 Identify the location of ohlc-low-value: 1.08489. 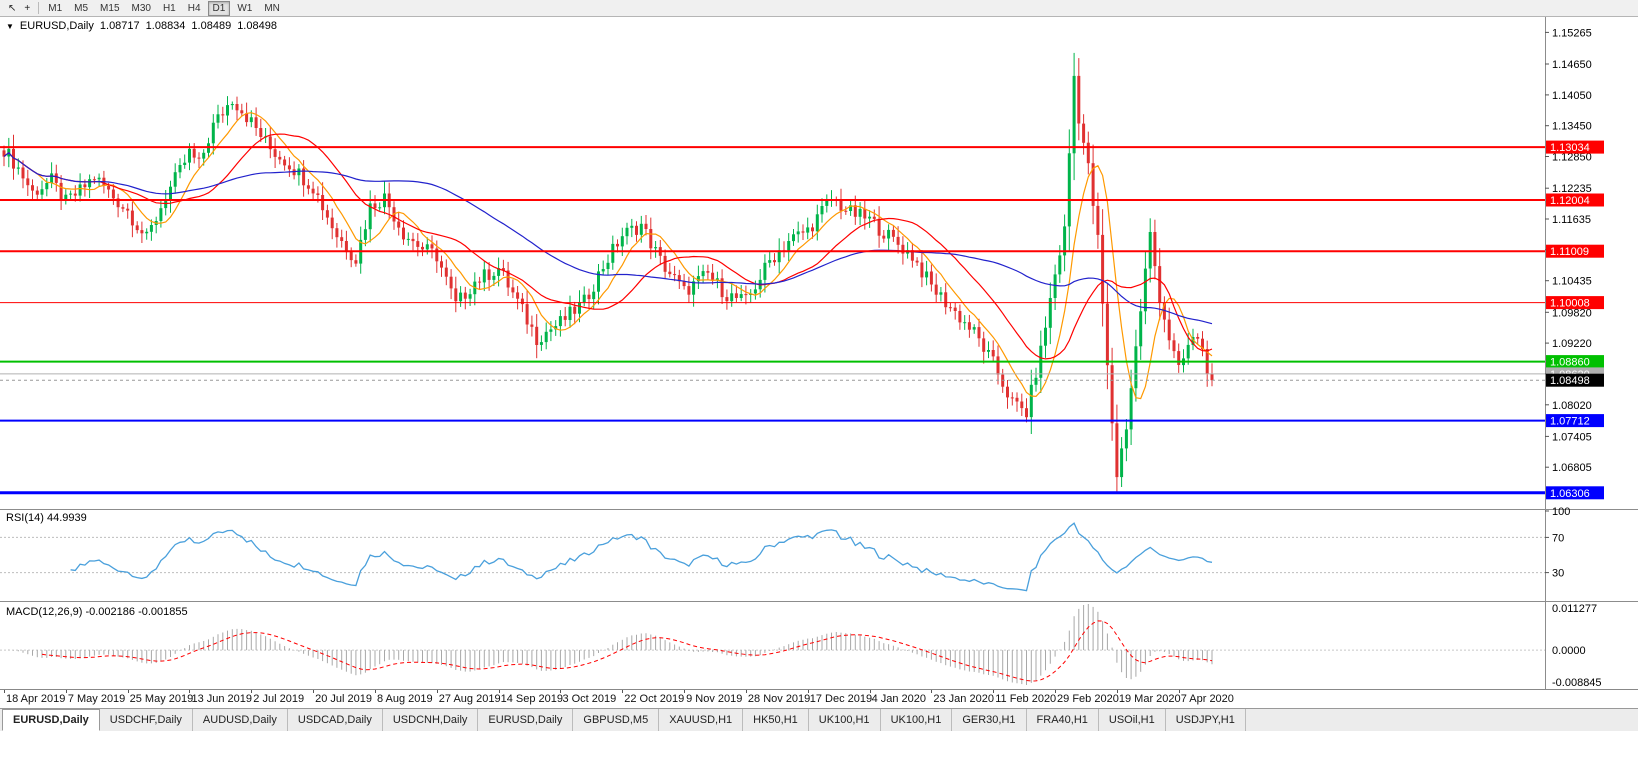
(211, 26).